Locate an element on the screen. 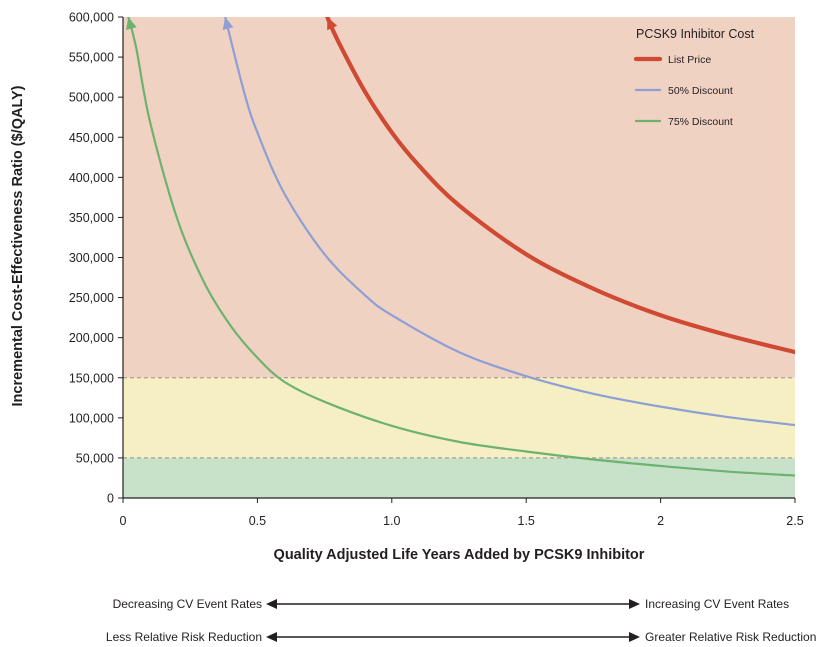 The width and height of the screenshot is (838, 647). y-tick-label: 450,000 is located at coordinates (91, 138).